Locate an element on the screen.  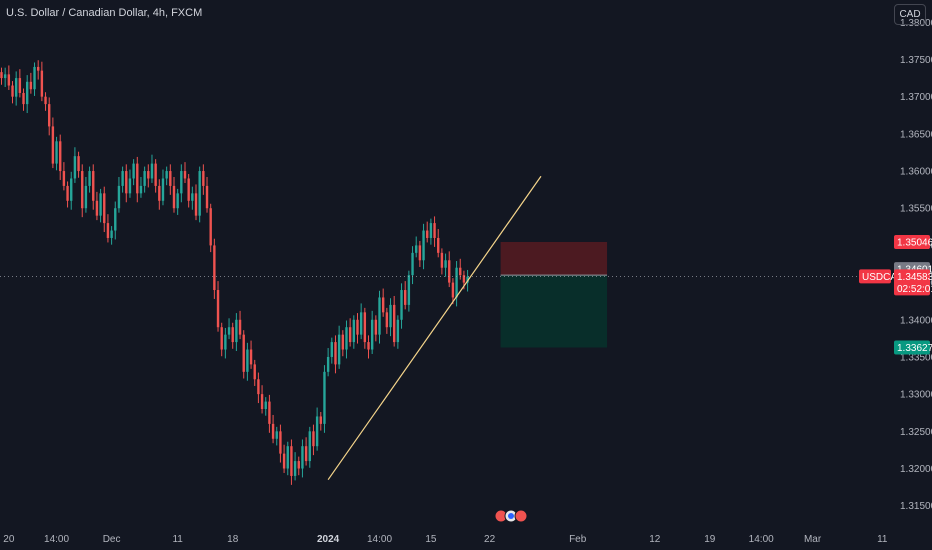
trendline is located at coordinates (434, 328).